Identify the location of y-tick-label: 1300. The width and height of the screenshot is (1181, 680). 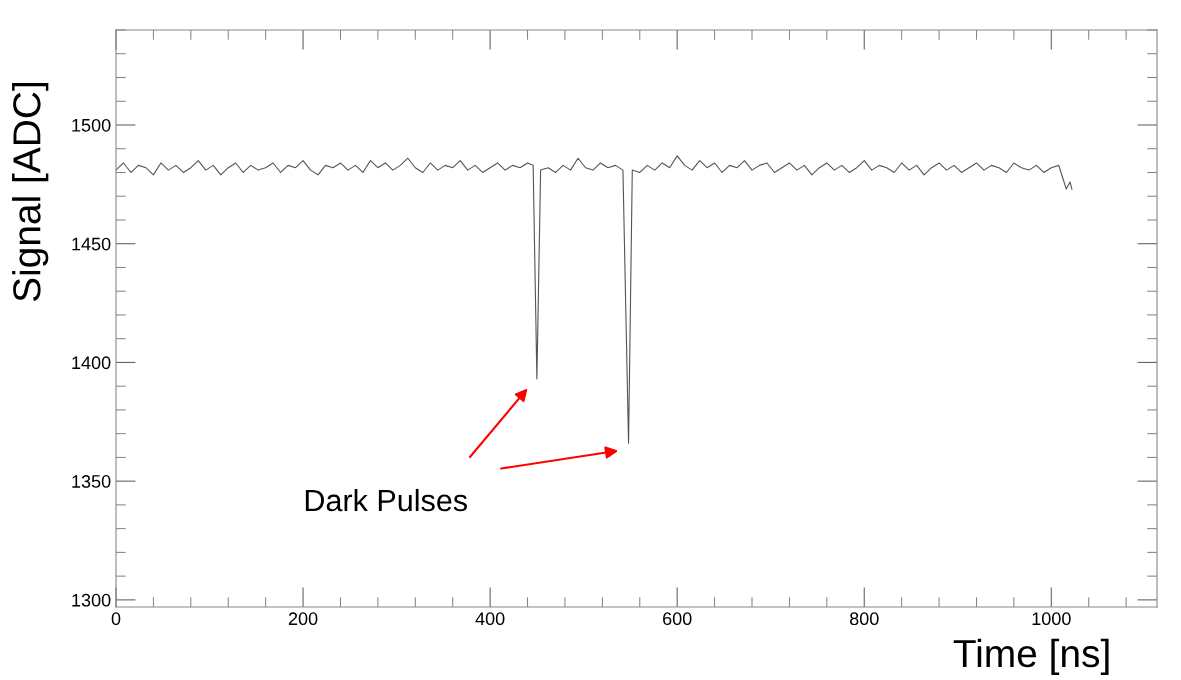
(91, 600).